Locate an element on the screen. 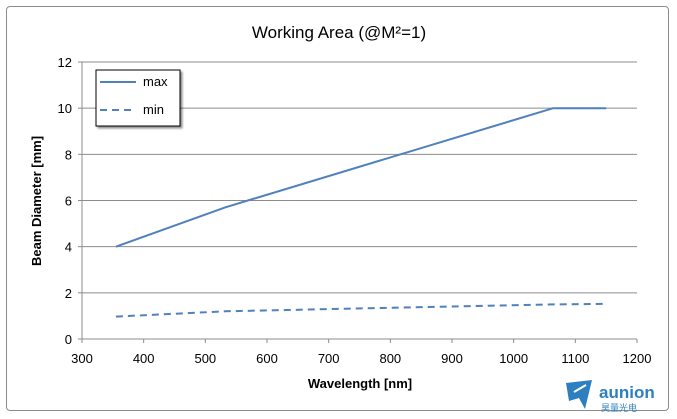  legend-label-max: max is located at coordinates (155, 81).